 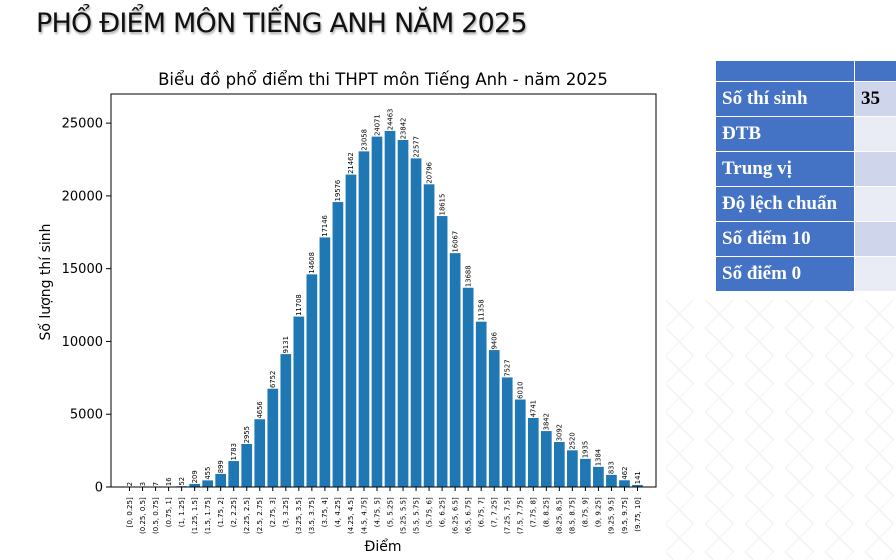 What do you see at coordinates (521, 390) in the screenshot?
I see `bar-data-label: 6010` at bounding box center [521, 390].